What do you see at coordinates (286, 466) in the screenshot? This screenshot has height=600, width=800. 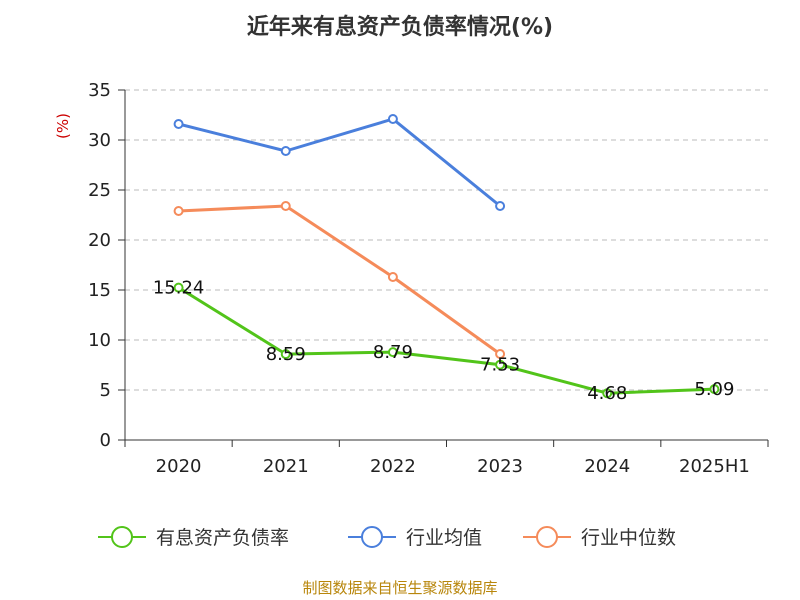 I see `x-tick-label: 2021` at bounding box center [286, 466].